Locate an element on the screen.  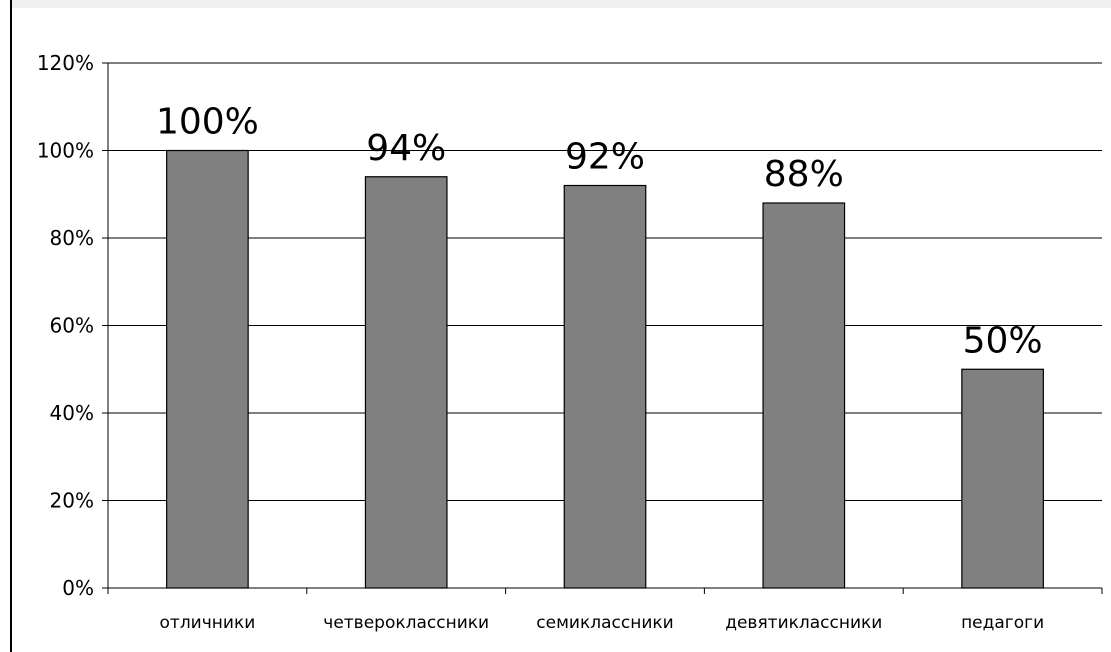
data-label: 92% is located at coordinates (605, 157).